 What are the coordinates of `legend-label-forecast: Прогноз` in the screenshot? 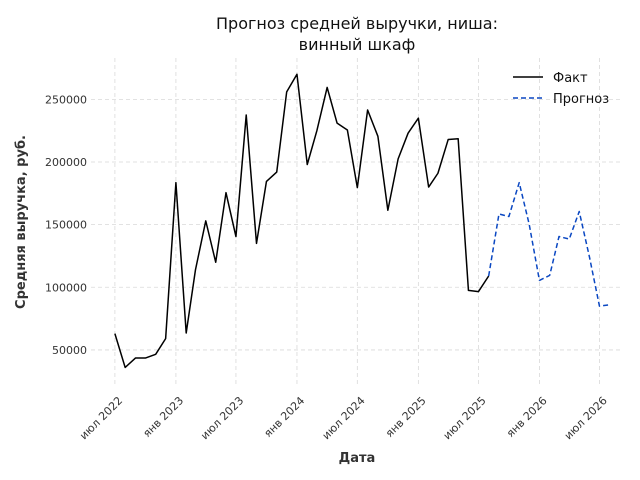 It's located at (581, 99).